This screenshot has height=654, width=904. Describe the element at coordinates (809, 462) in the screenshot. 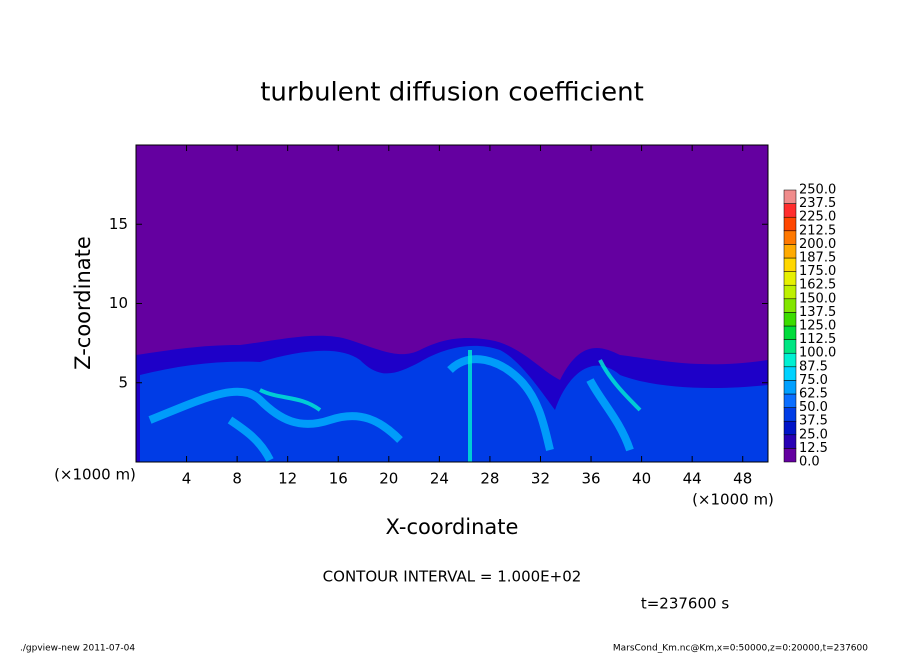

I see `colorbar-label: 0.0` at that location.